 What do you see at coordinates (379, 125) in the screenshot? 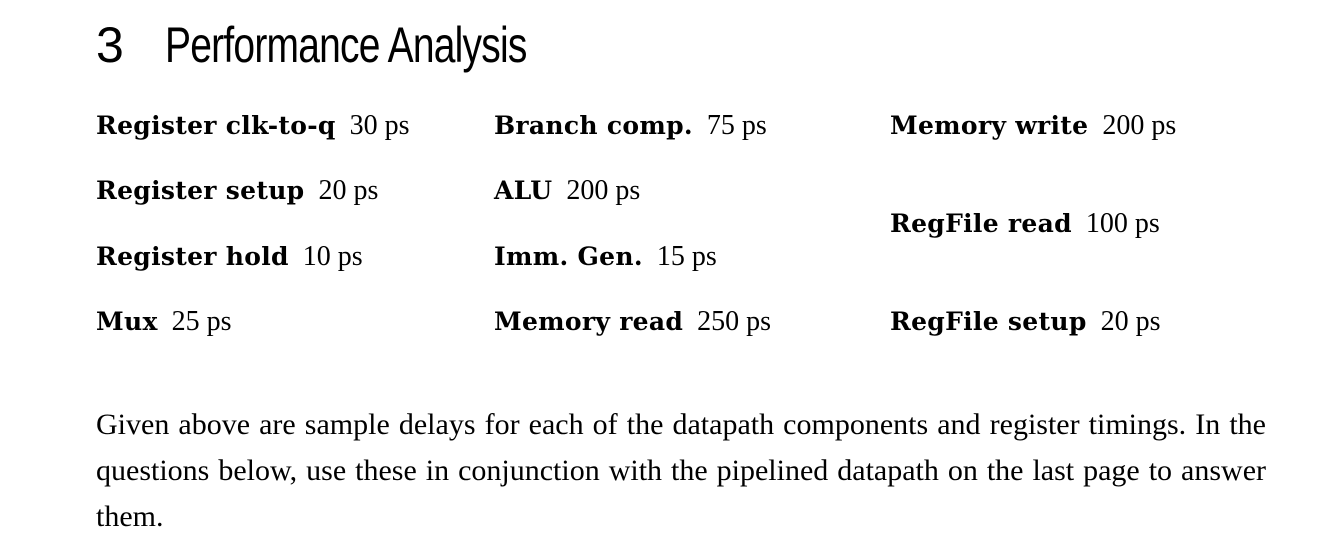
I see `delay-value: 30 ps` at bounding box center [379, 125].